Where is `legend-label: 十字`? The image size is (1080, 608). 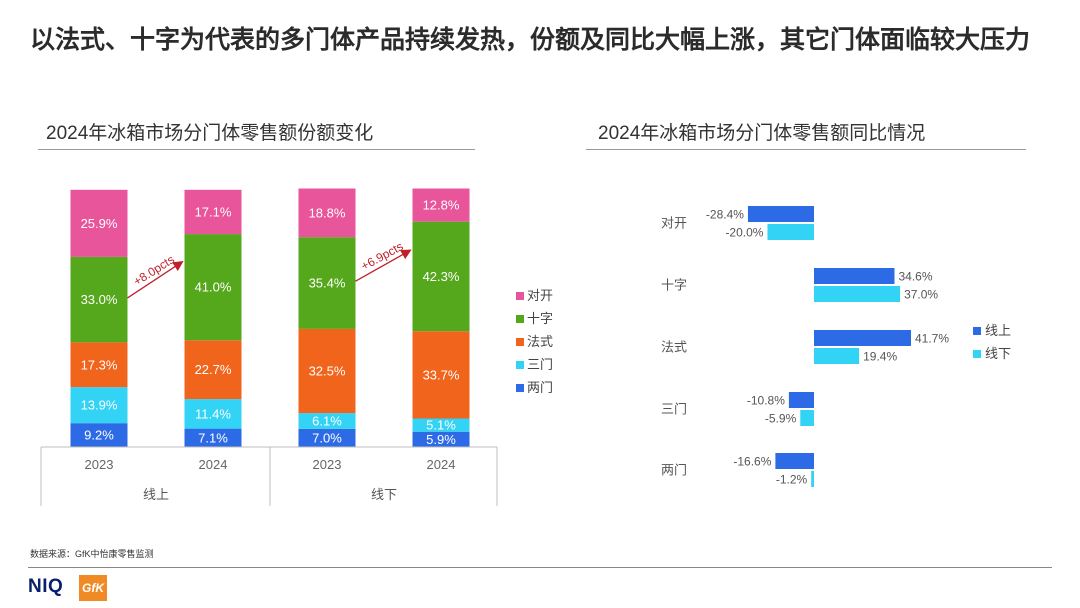
legend-label: 十字 is located at coordinates (540, 318).